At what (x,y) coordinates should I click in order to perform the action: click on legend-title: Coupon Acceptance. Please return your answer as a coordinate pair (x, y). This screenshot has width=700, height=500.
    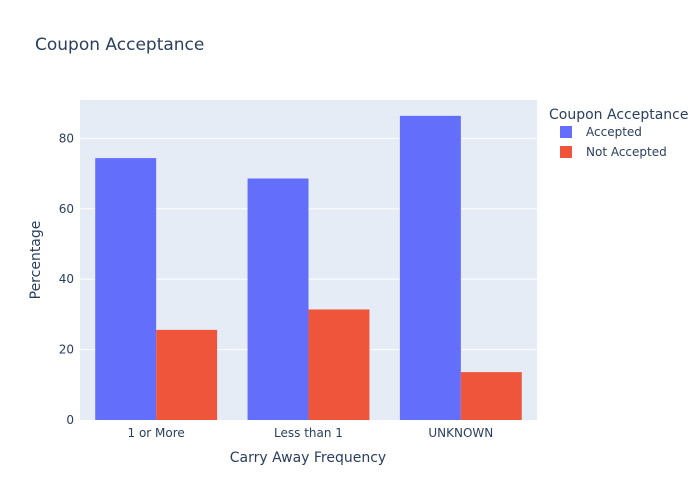
    Looking at the image, I should click on (618, 115).